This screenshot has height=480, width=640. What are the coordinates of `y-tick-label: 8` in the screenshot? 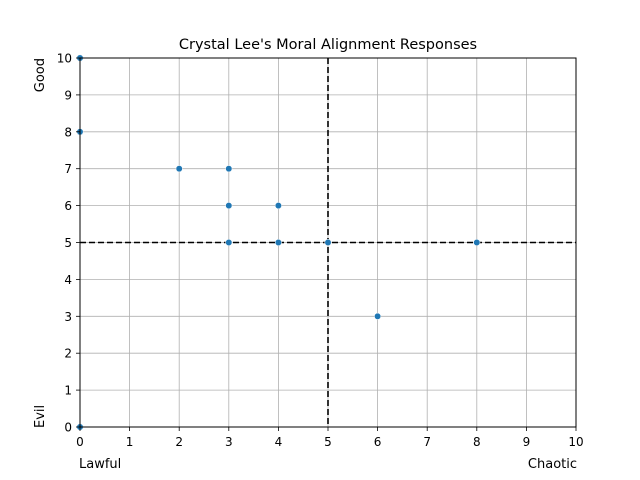 It's located at (68, 132).